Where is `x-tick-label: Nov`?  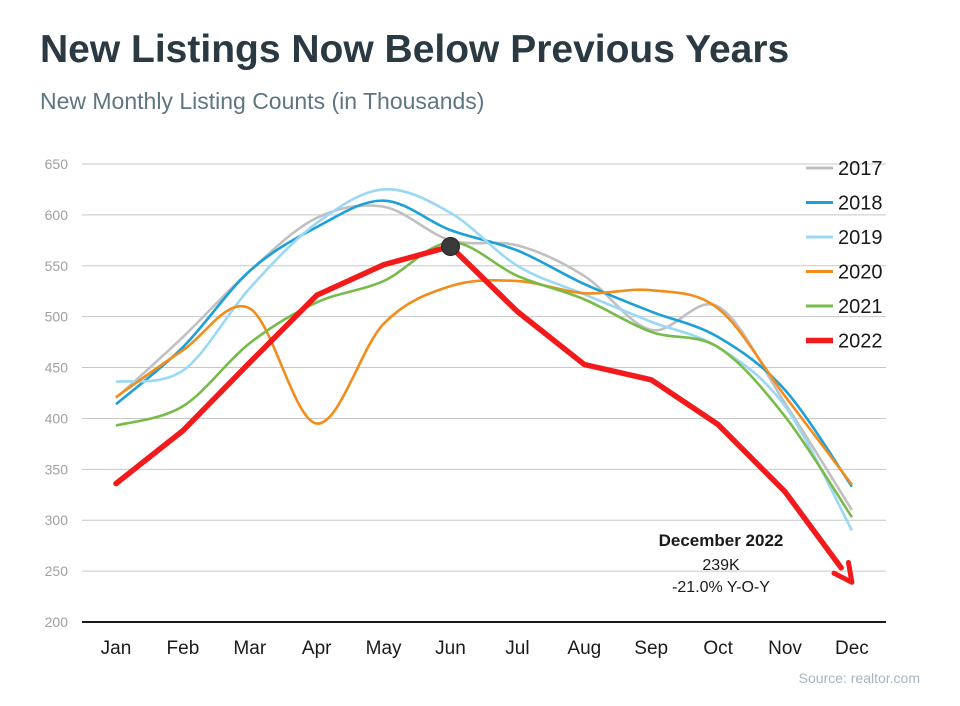
x-tick-label: Nov is located at coordinates (785, 648).